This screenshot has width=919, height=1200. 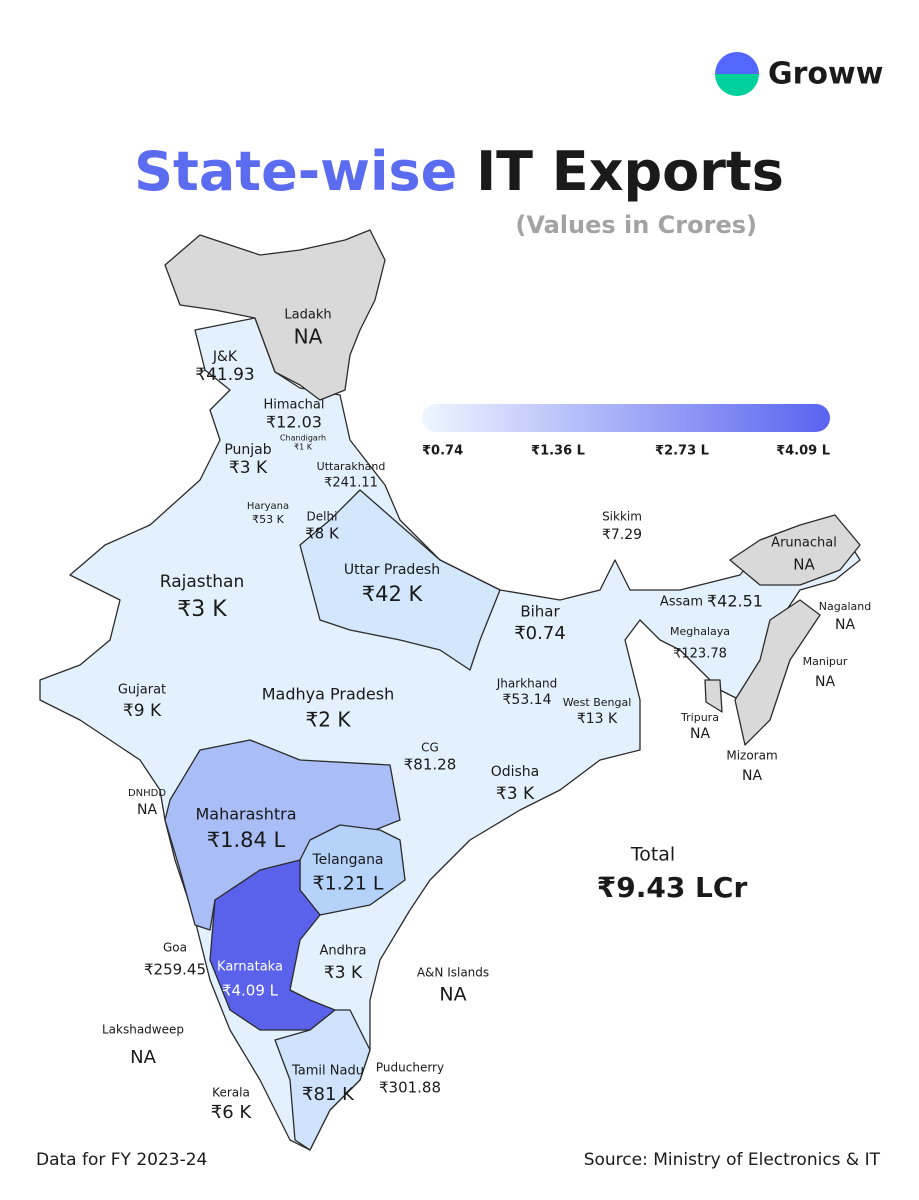 What do you see at coordinates (347, 860) in the screenshot?
I see `region-name: Telangana` at bounding box center [347, 860].